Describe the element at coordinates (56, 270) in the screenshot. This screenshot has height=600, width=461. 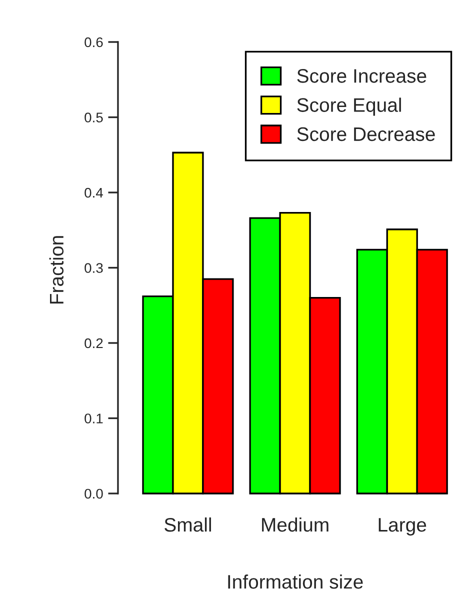
I see `y-axis-title: Fraction` at that location.